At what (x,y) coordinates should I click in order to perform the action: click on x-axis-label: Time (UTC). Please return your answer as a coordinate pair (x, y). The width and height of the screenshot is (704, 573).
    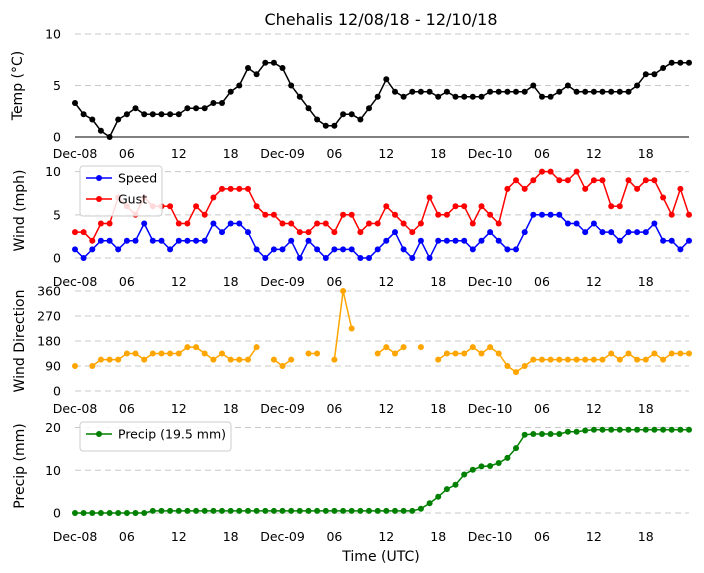
    Looking at the image, I should click on (380, 557).